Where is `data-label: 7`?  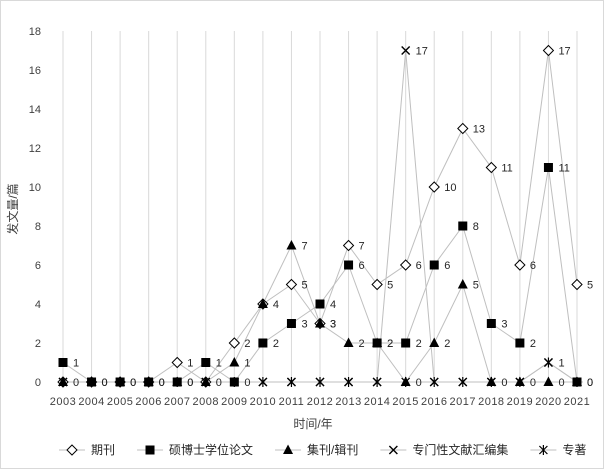
data-label: 7 is located at coordinates (362, 247).